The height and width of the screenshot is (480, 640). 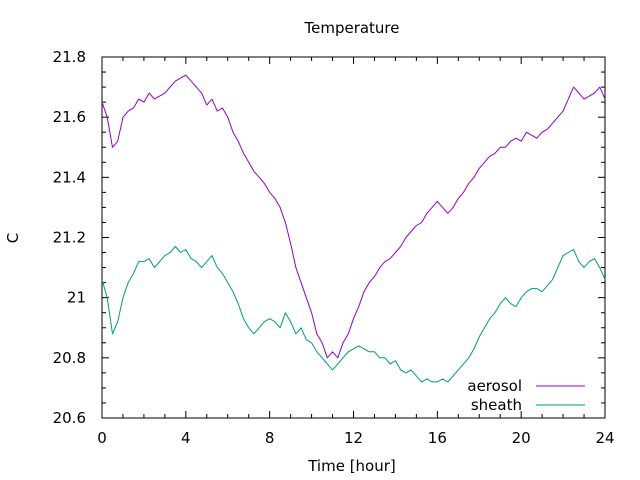 I want to click on x-tick-label: 12, so click(x=353, y=438).